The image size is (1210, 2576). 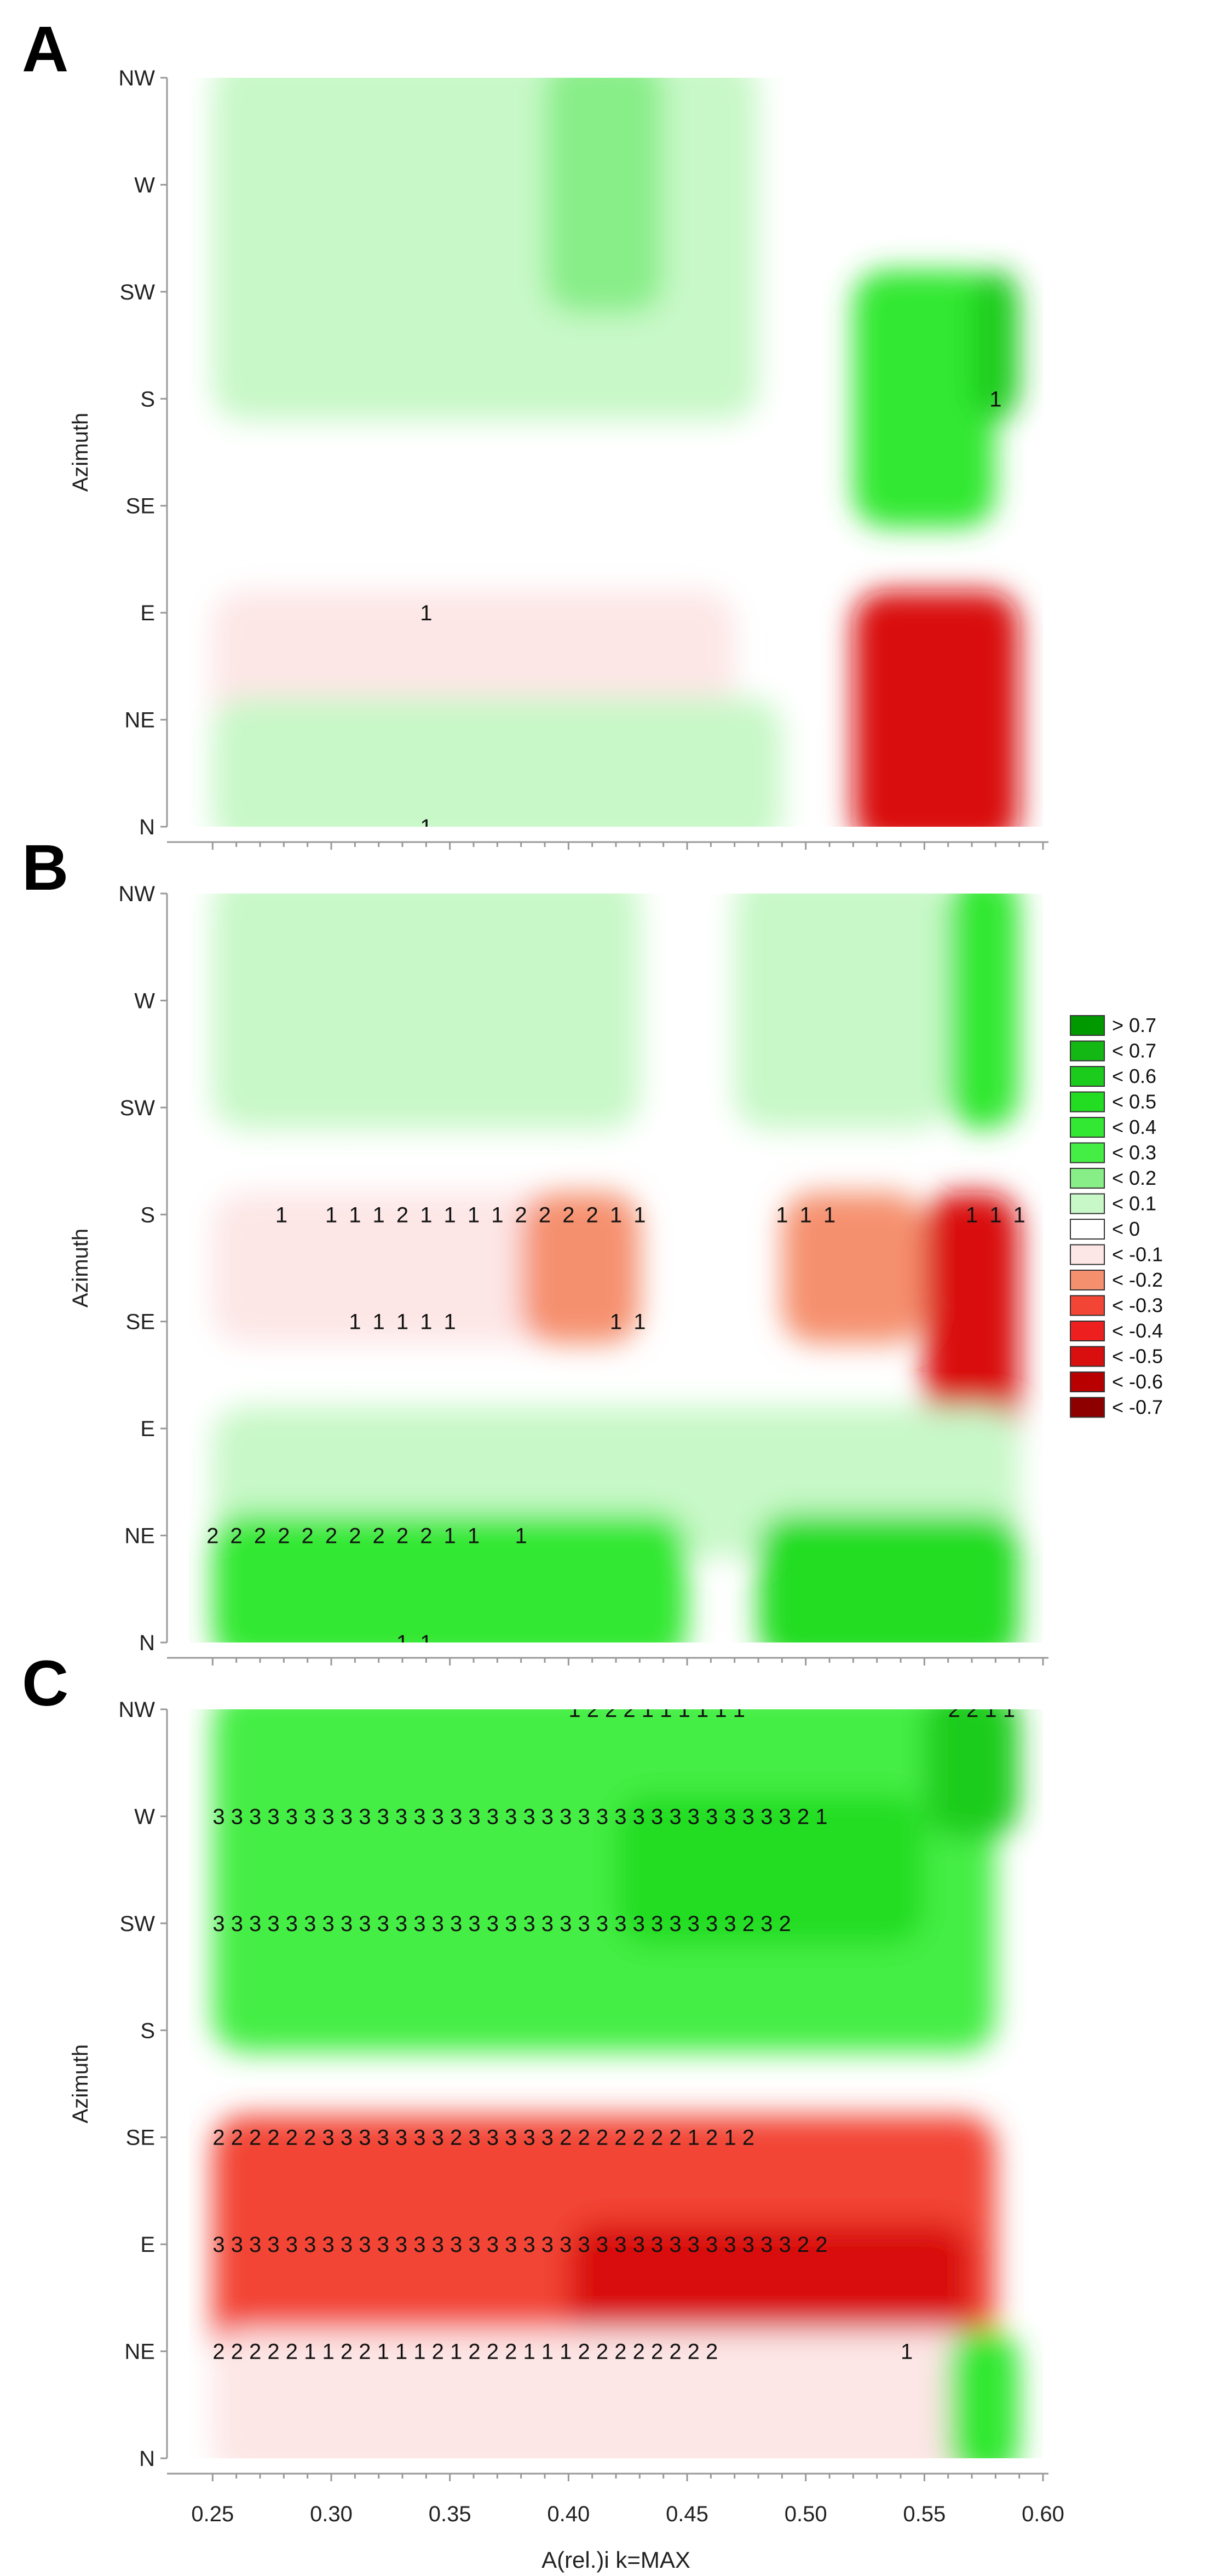 What do you see at coordinates (1043, 2514) in the screenshot?
I see `x-tick-label: 0.60` at bounding box center [1043, 2514].